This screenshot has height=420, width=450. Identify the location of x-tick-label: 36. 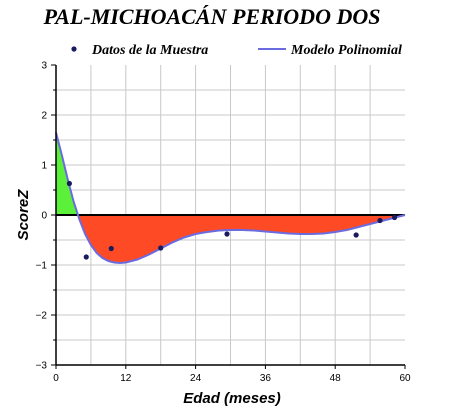
(266, 378).